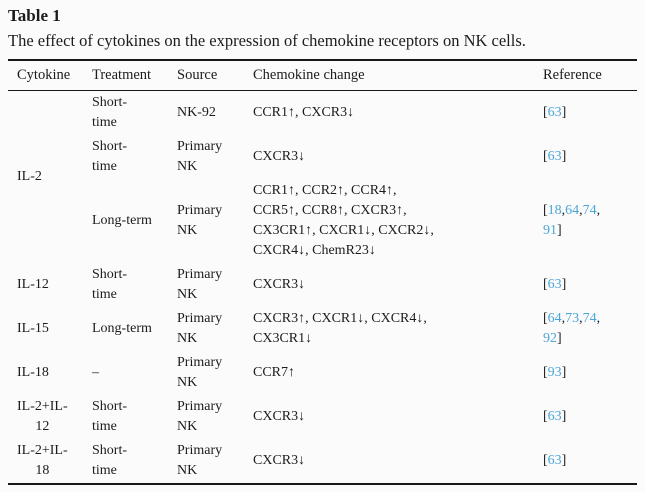 This screenshot has height=492, width=645. What do you see at coordinates (122, 75) in the screenshot?
I see `column-header-treatment: Treatment` at bounding box center [122, 75].